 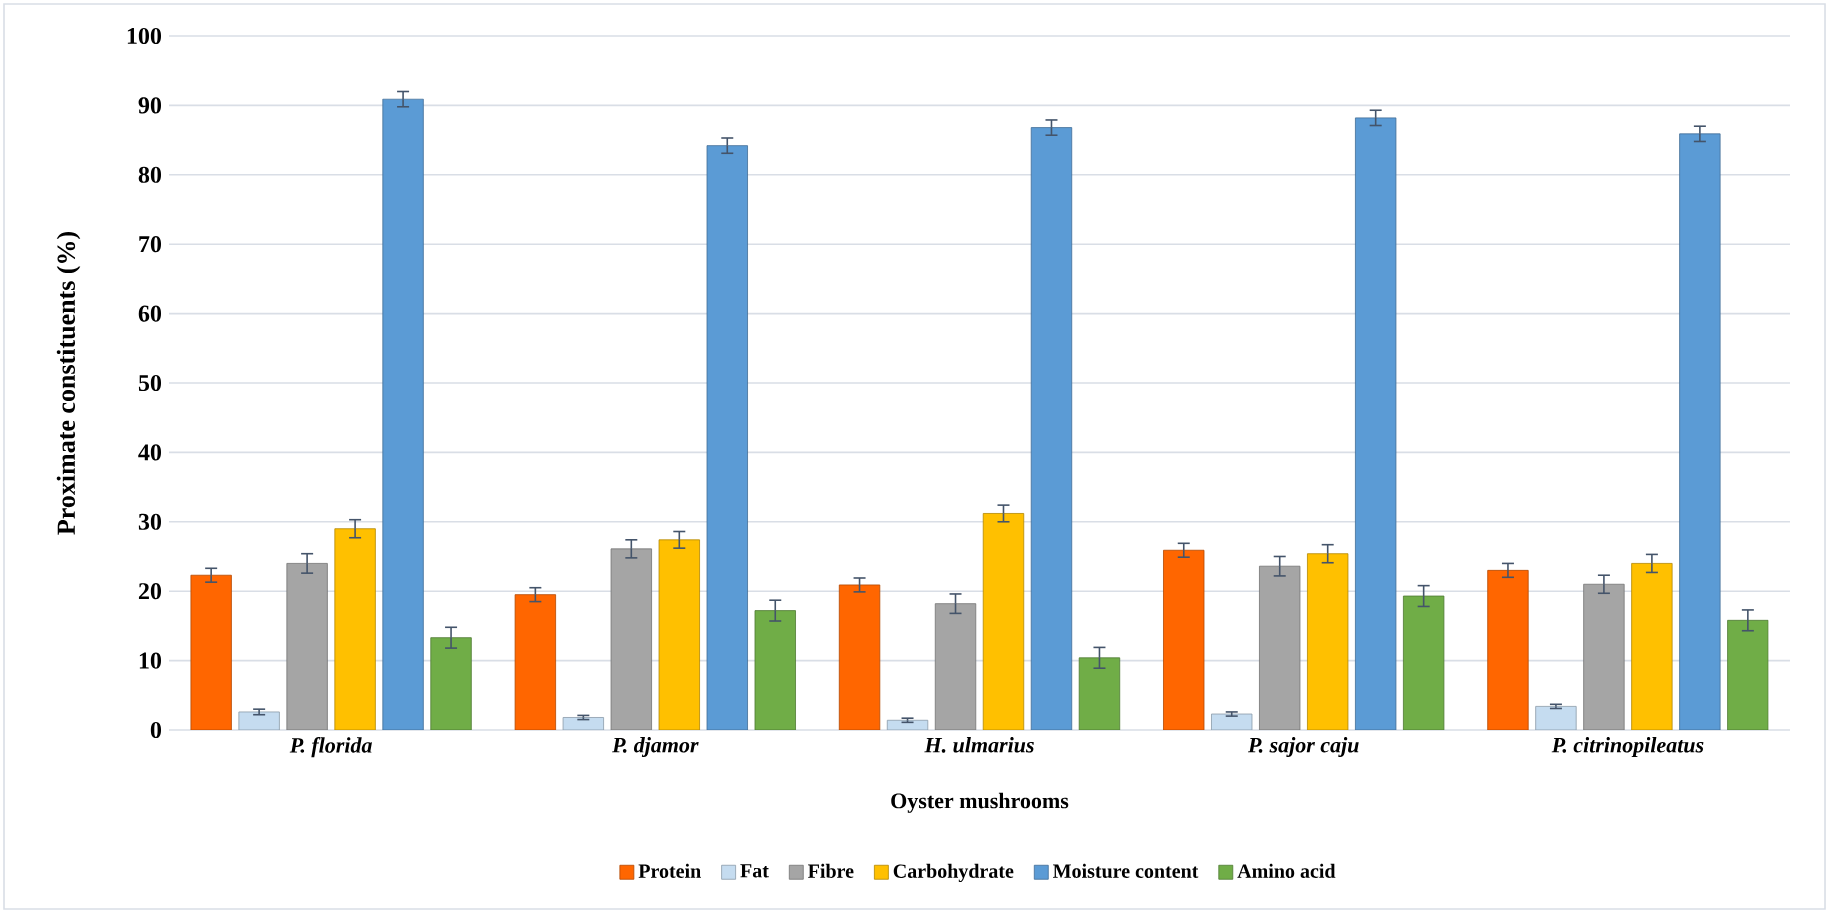 What do you see at coordinates (150, 105) in the screenshot?
I see `y-tick-label: 90` at bounding box center [150, 105].